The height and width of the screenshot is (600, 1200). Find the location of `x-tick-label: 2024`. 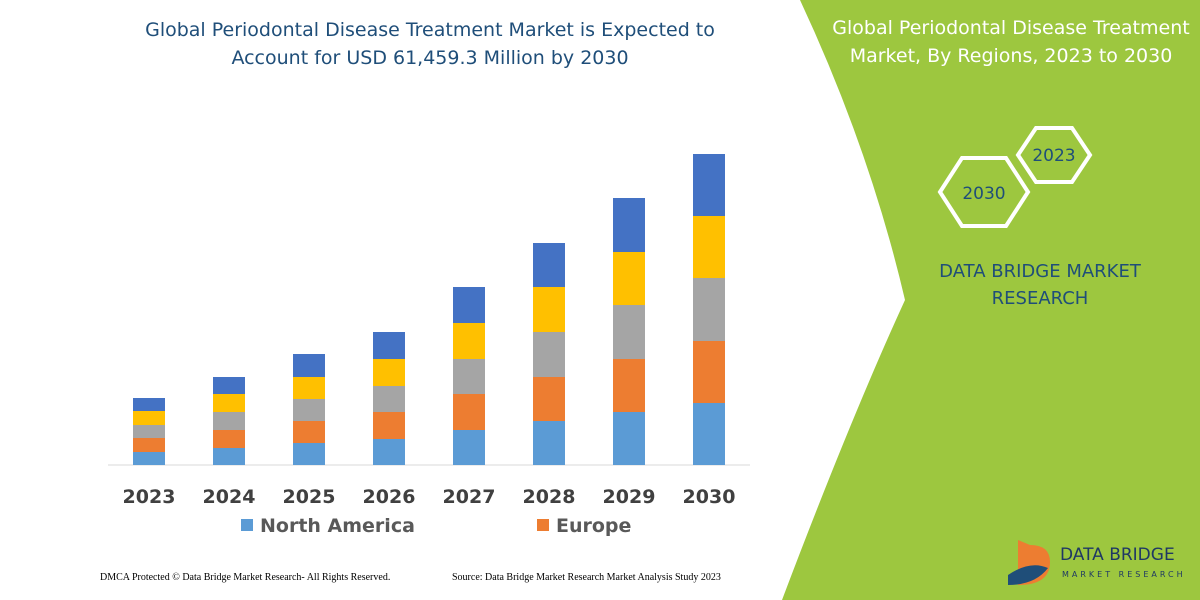

x-tick-label: 2024 is located at coordinates (229, 497).